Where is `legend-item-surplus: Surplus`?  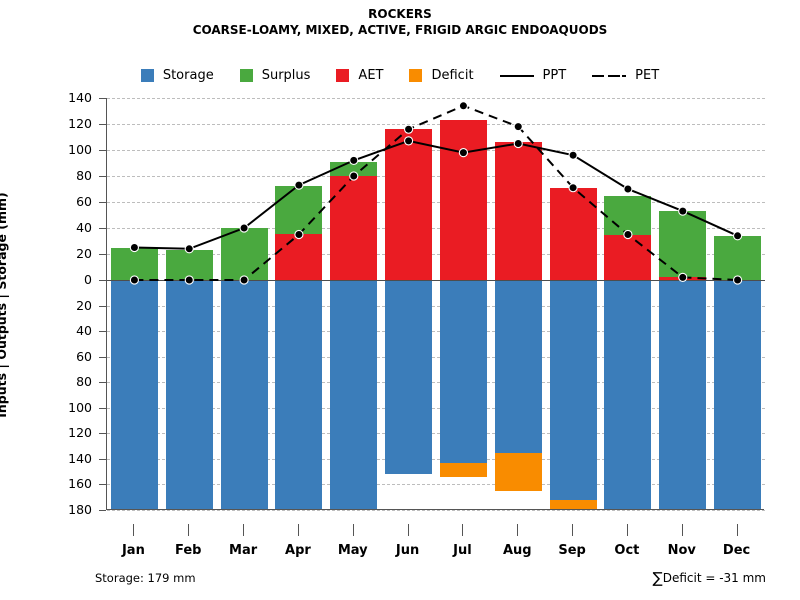 legend-item-surplus: Surplus is located at coordinates (274, 75).